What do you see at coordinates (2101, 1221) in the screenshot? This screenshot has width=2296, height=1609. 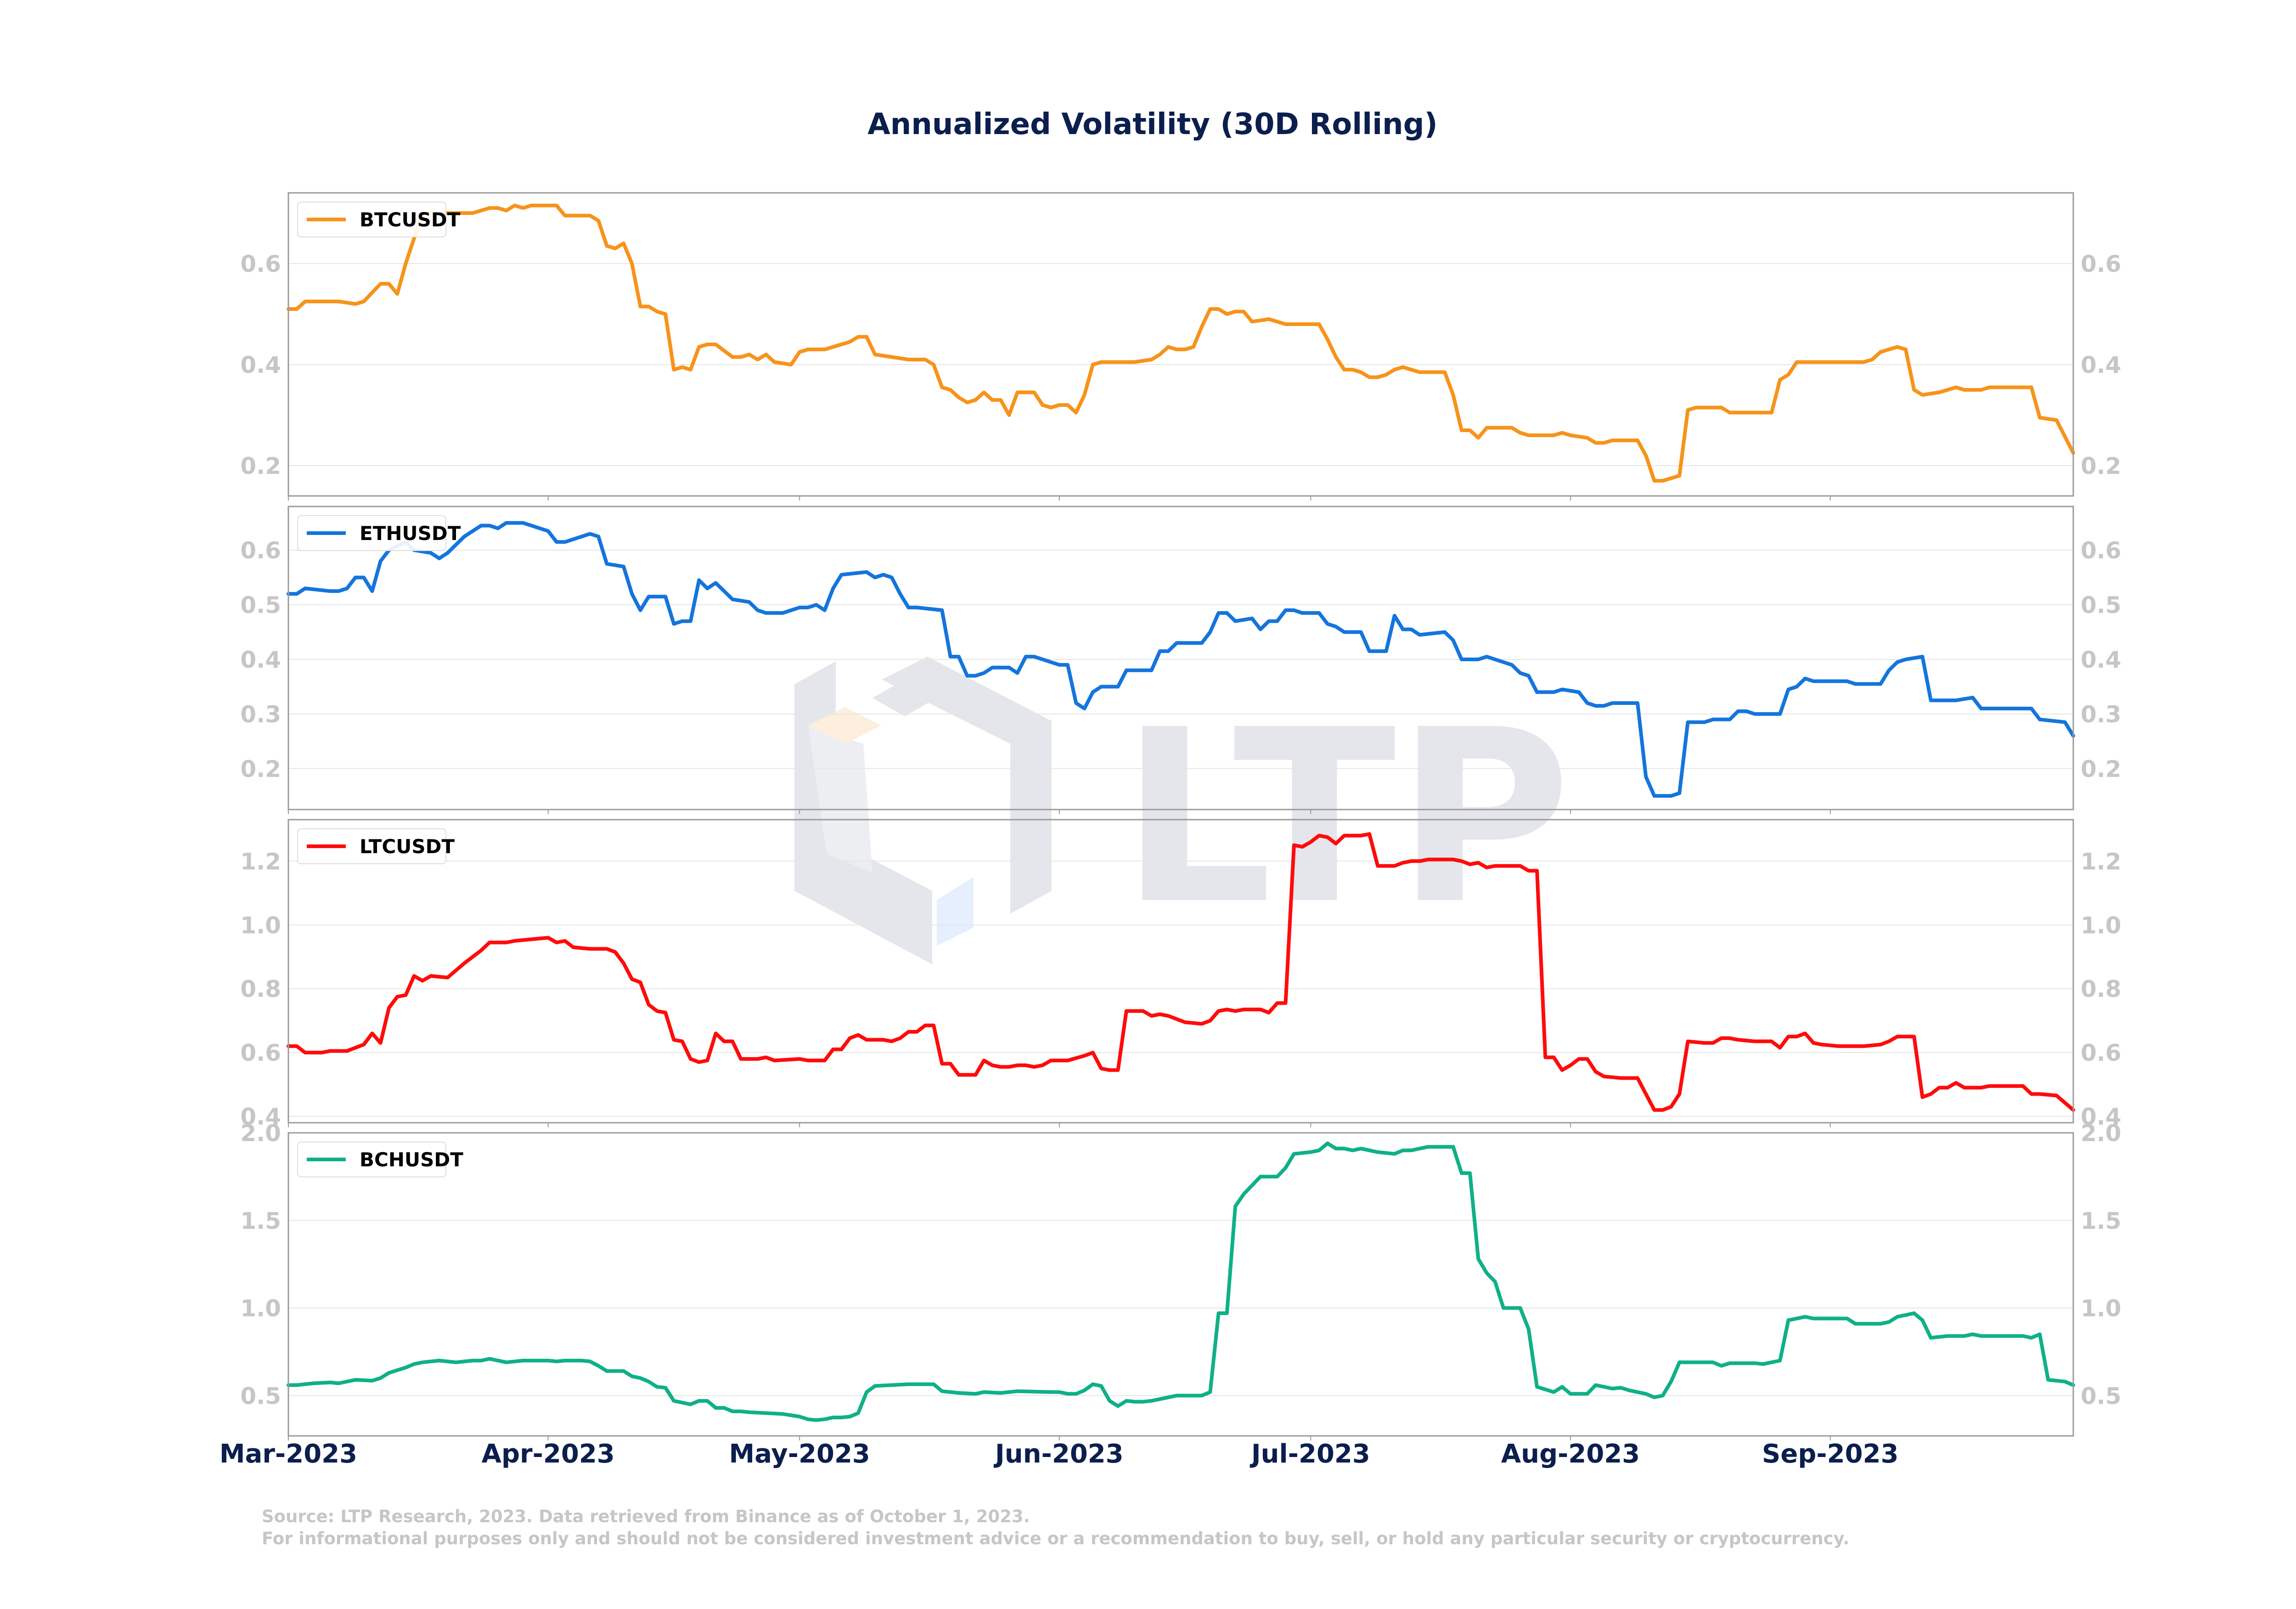 I see `y-tick-label-right-bchusdt-2: 1.5` at bounding box center [2101, 1221].